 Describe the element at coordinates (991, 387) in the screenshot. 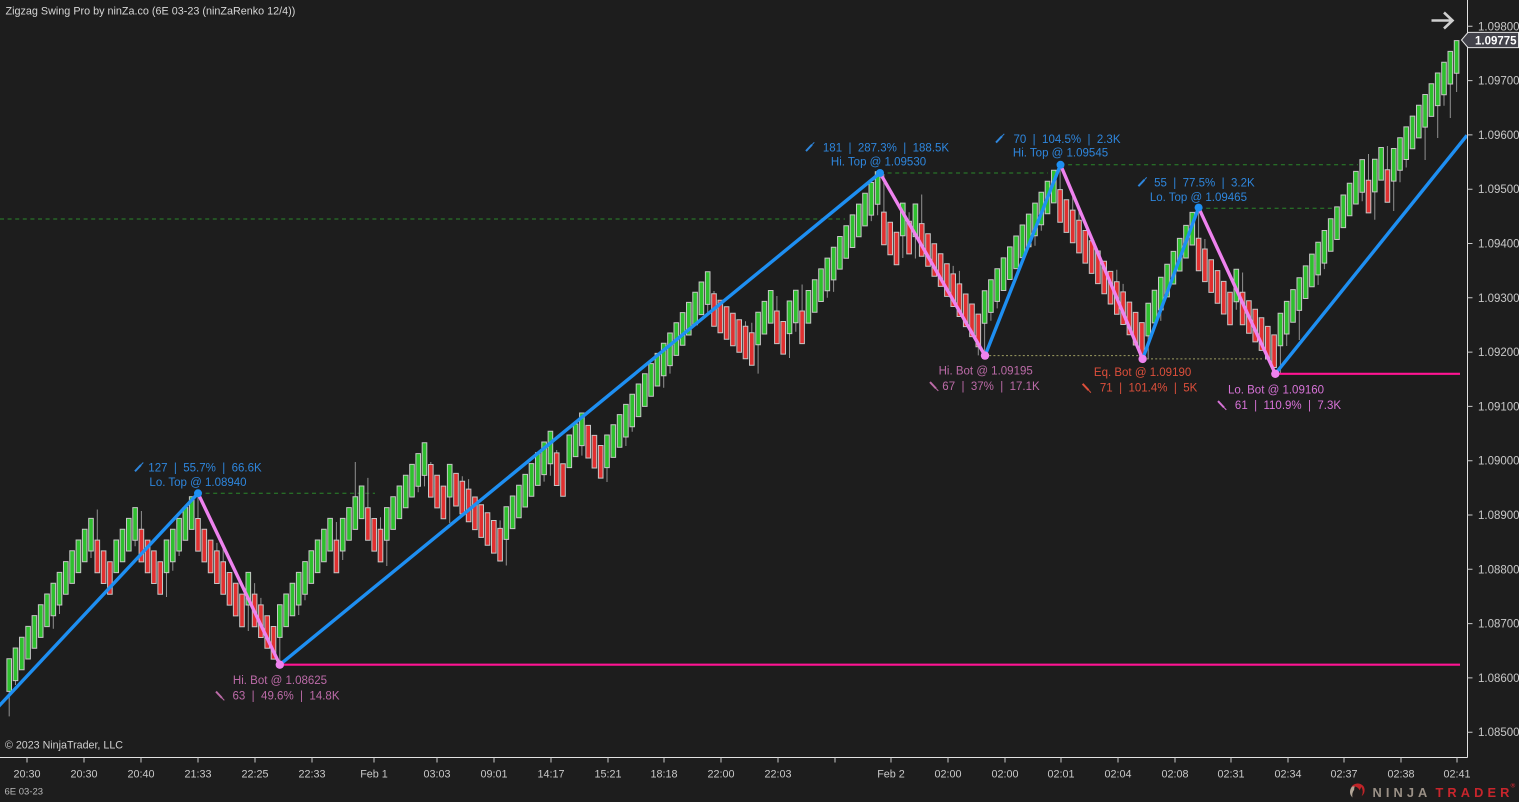

I see `svg-text: 67 | 37% | 17.1K` at that location.